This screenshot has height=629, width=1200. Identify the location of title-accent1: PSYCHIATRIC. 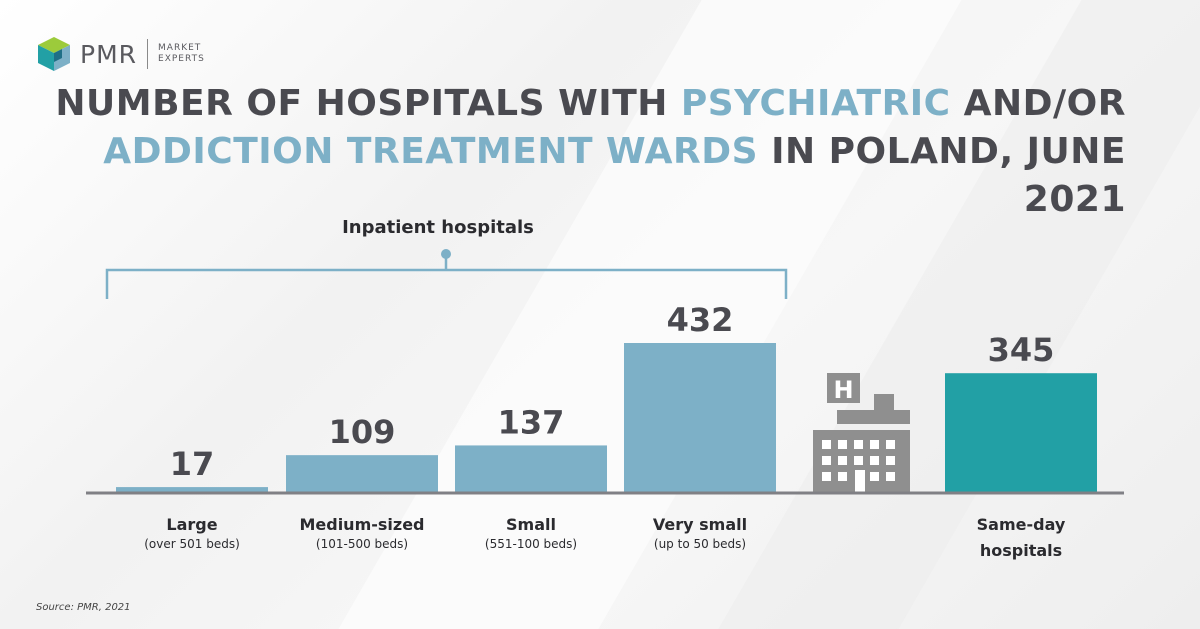
(815, 103).